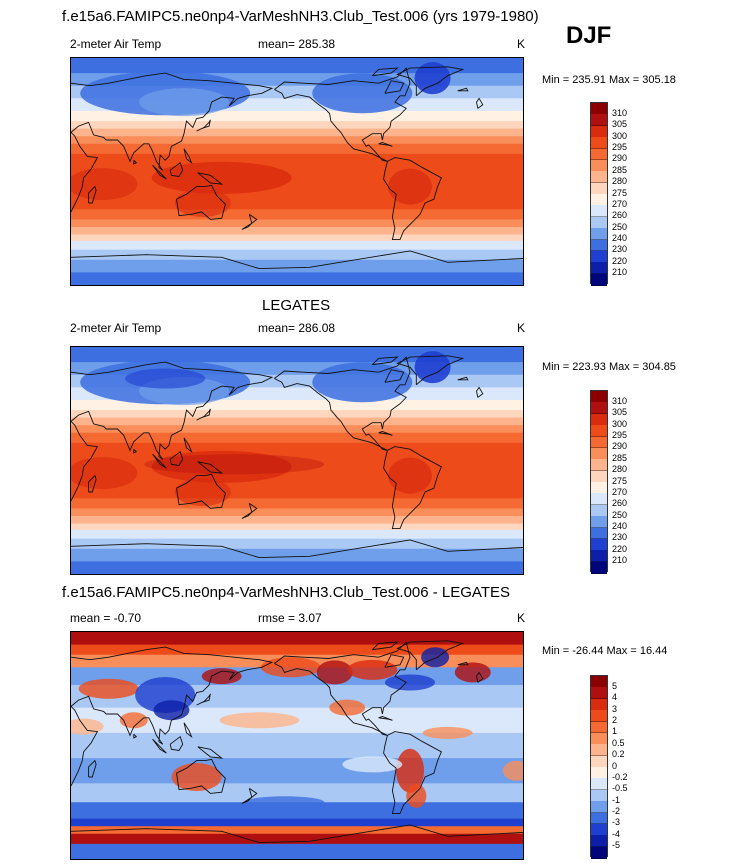  I want to click on colorbar-tick-label: -2, so click(616, 811).